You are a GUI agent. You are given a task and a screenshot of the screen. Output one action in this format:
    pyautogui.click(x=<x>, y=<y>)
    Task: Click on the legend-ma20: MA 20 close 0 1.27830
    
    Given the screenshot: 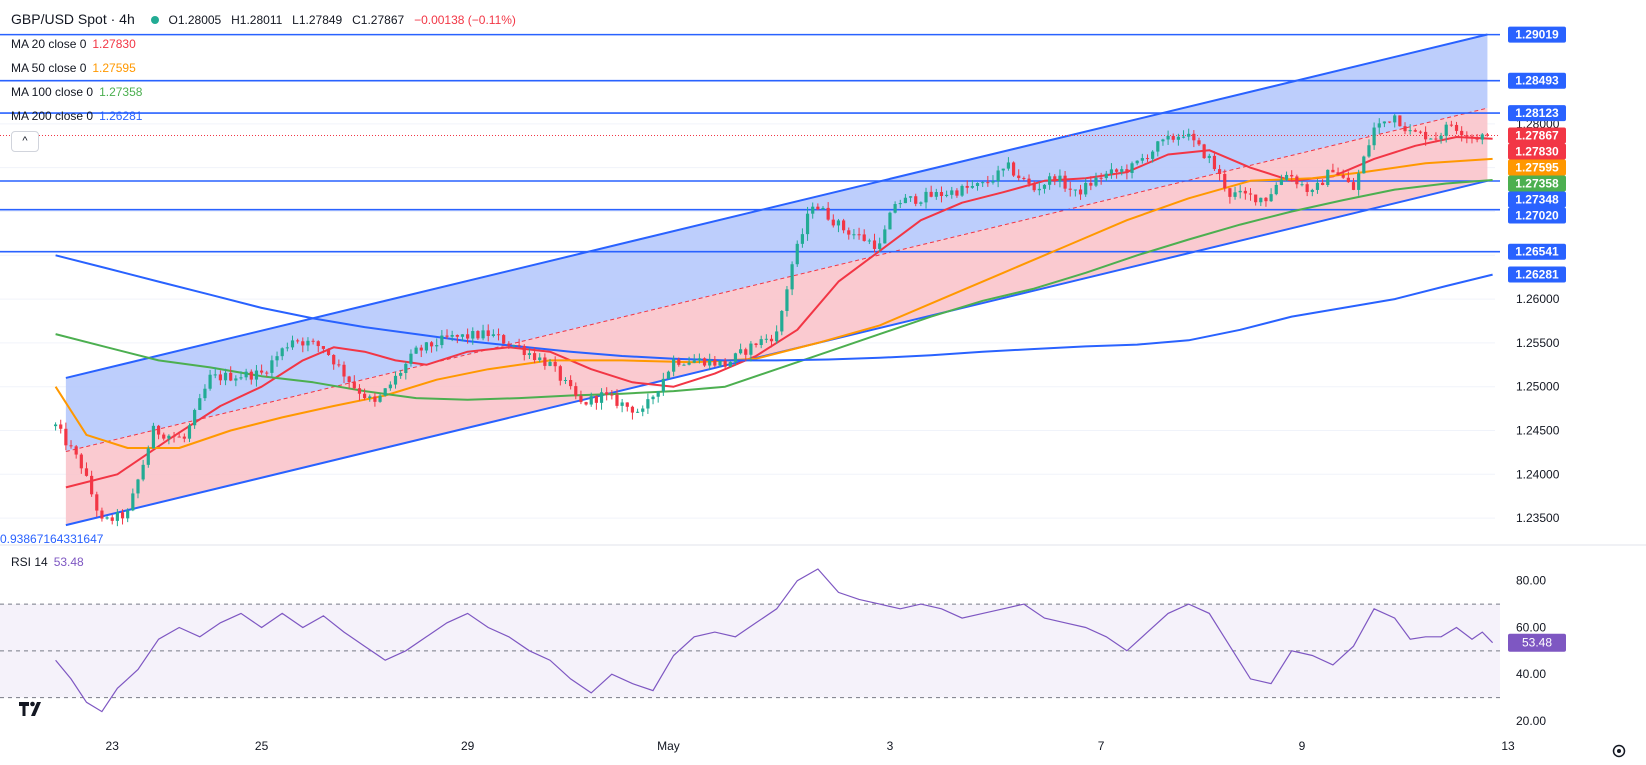 What is the action you would take?
    pyautogui.click(x=76, y=44)
    